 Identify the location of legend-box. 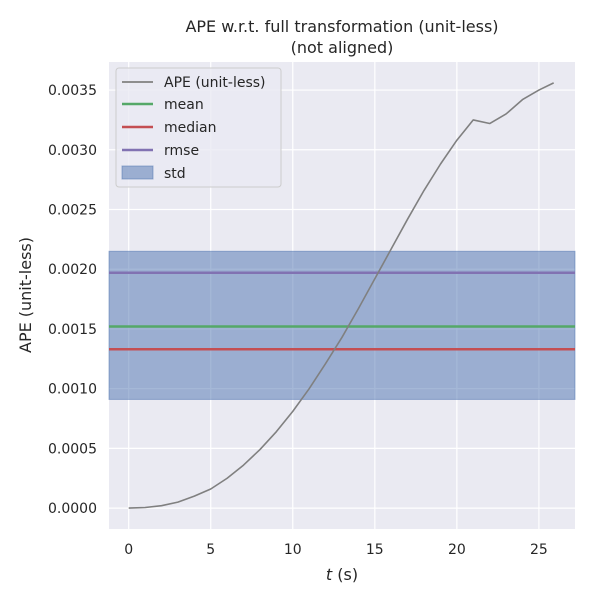
(198, 127).